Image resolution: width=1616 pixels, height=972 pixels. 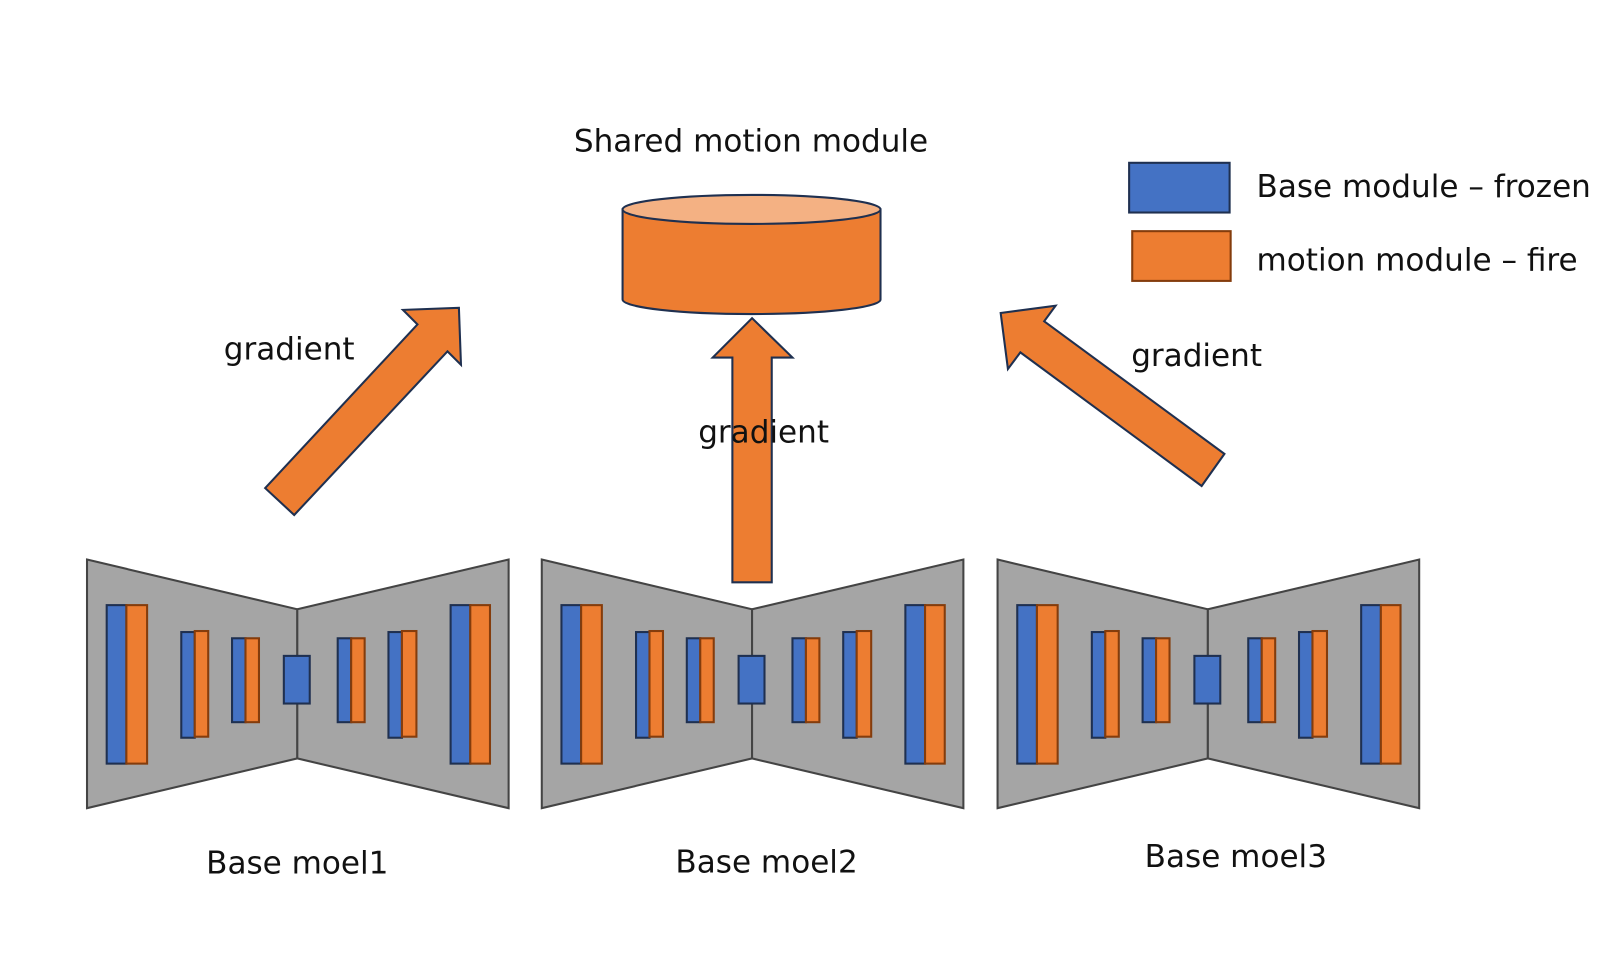 What do you see at coordinates (1112, 396) in the screenshot?
I see `gradient-arrow-right` at bounding box center [1112, 396].